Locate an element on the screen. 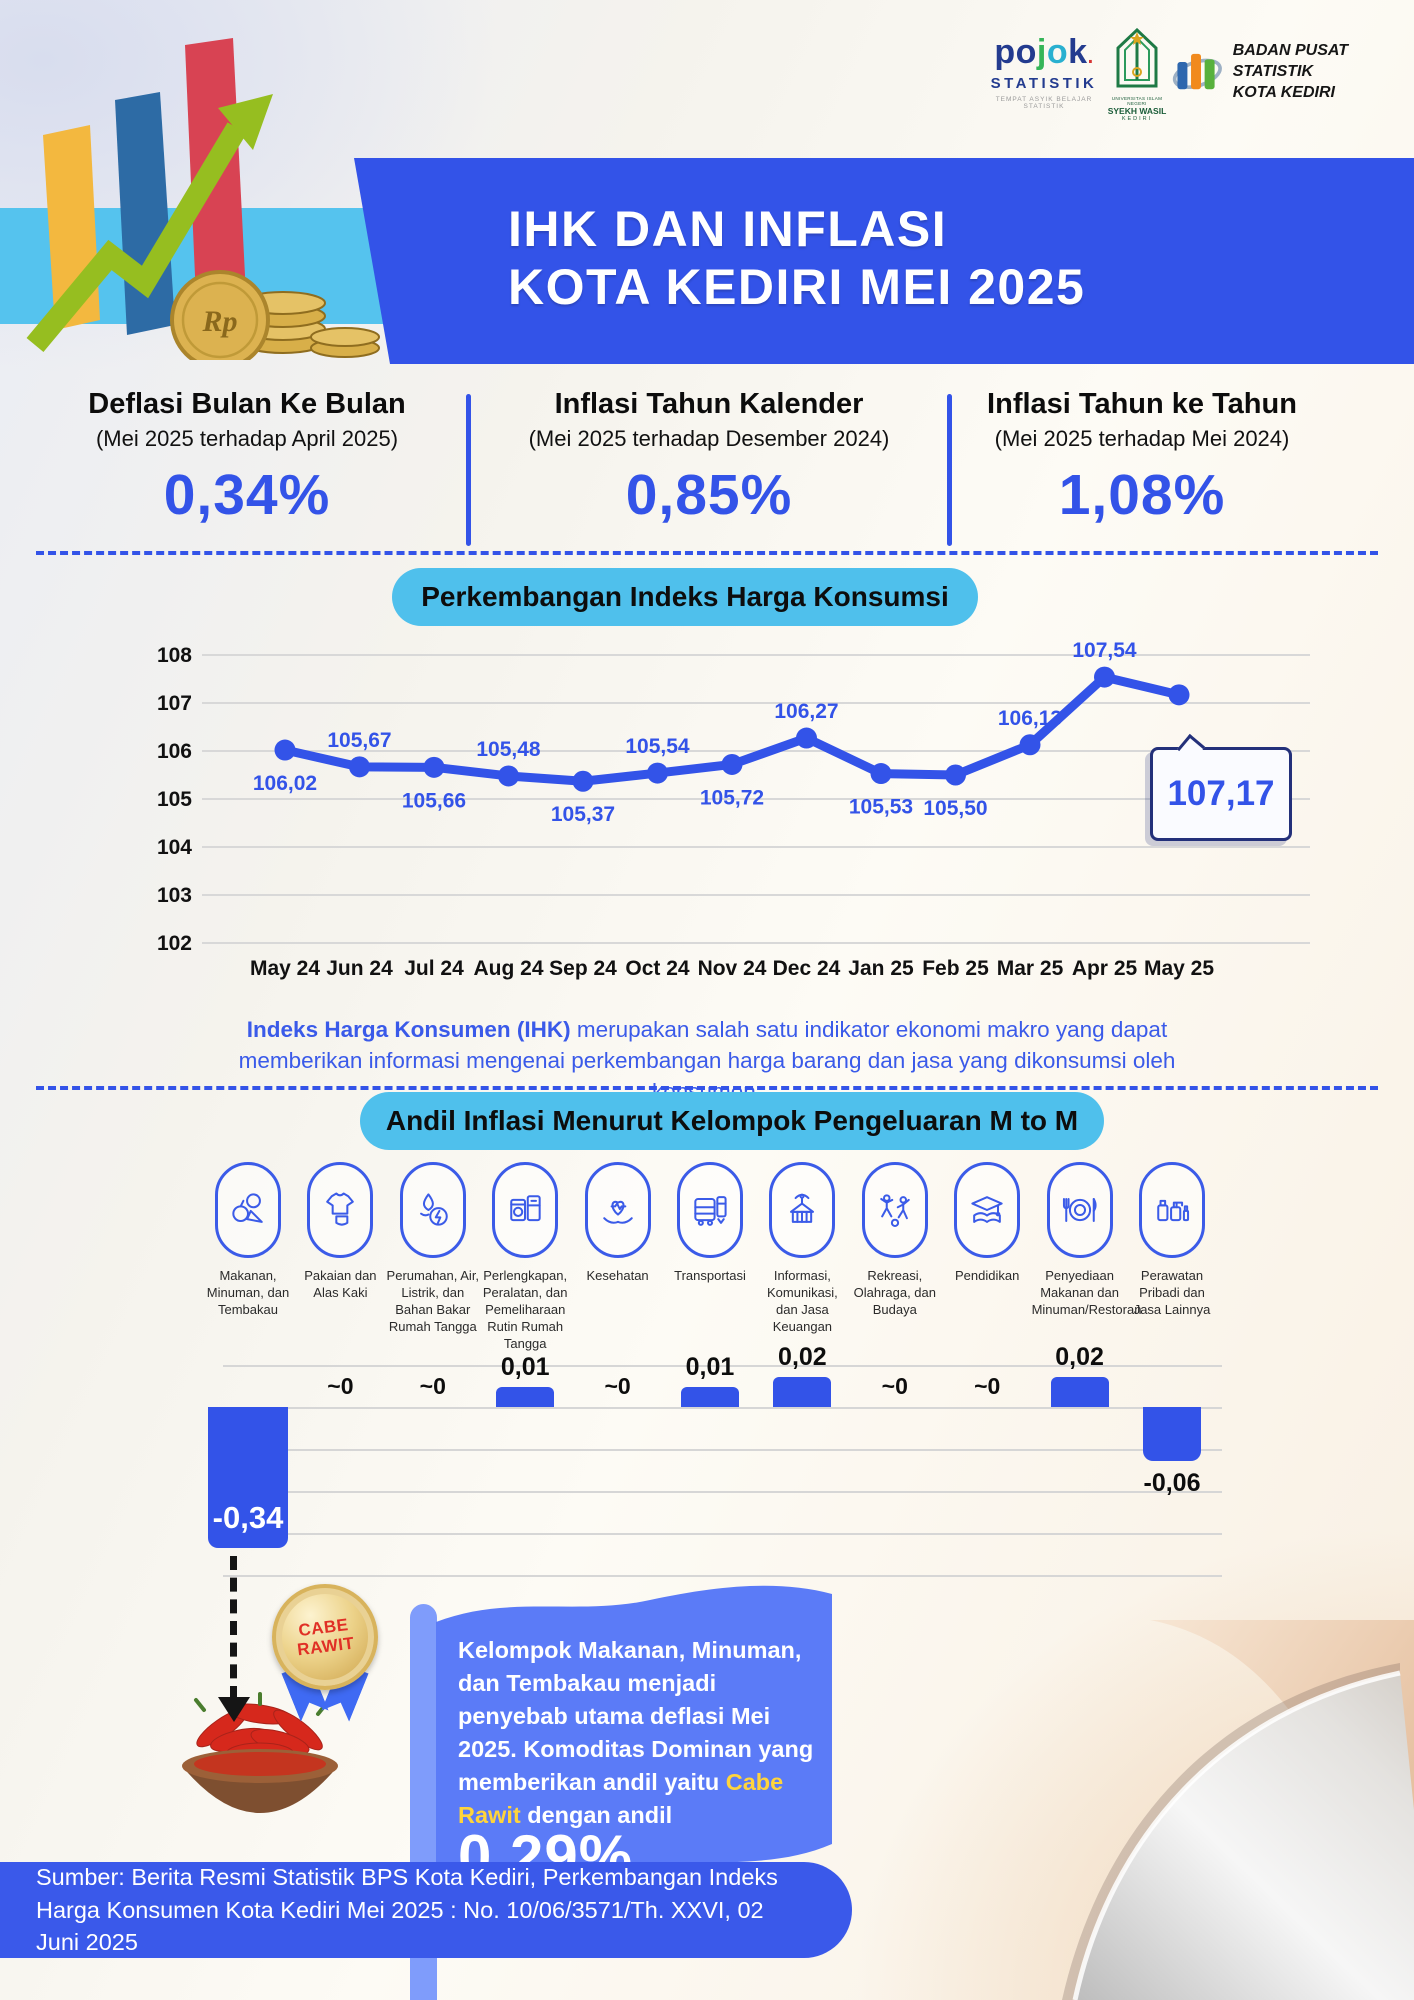 Image resolution: width=1414 pixels, height=2000 pixels. callout-highlight: Cabe Rawit is located at coordinates (621, 1798).